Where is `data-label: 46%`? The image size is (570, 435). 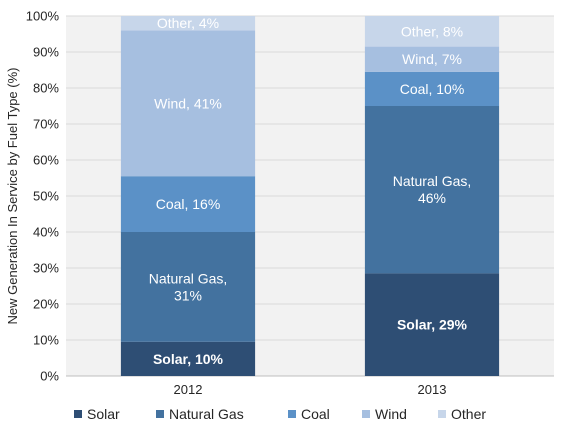
data-label: 46% is located at coordinates (432, 198).